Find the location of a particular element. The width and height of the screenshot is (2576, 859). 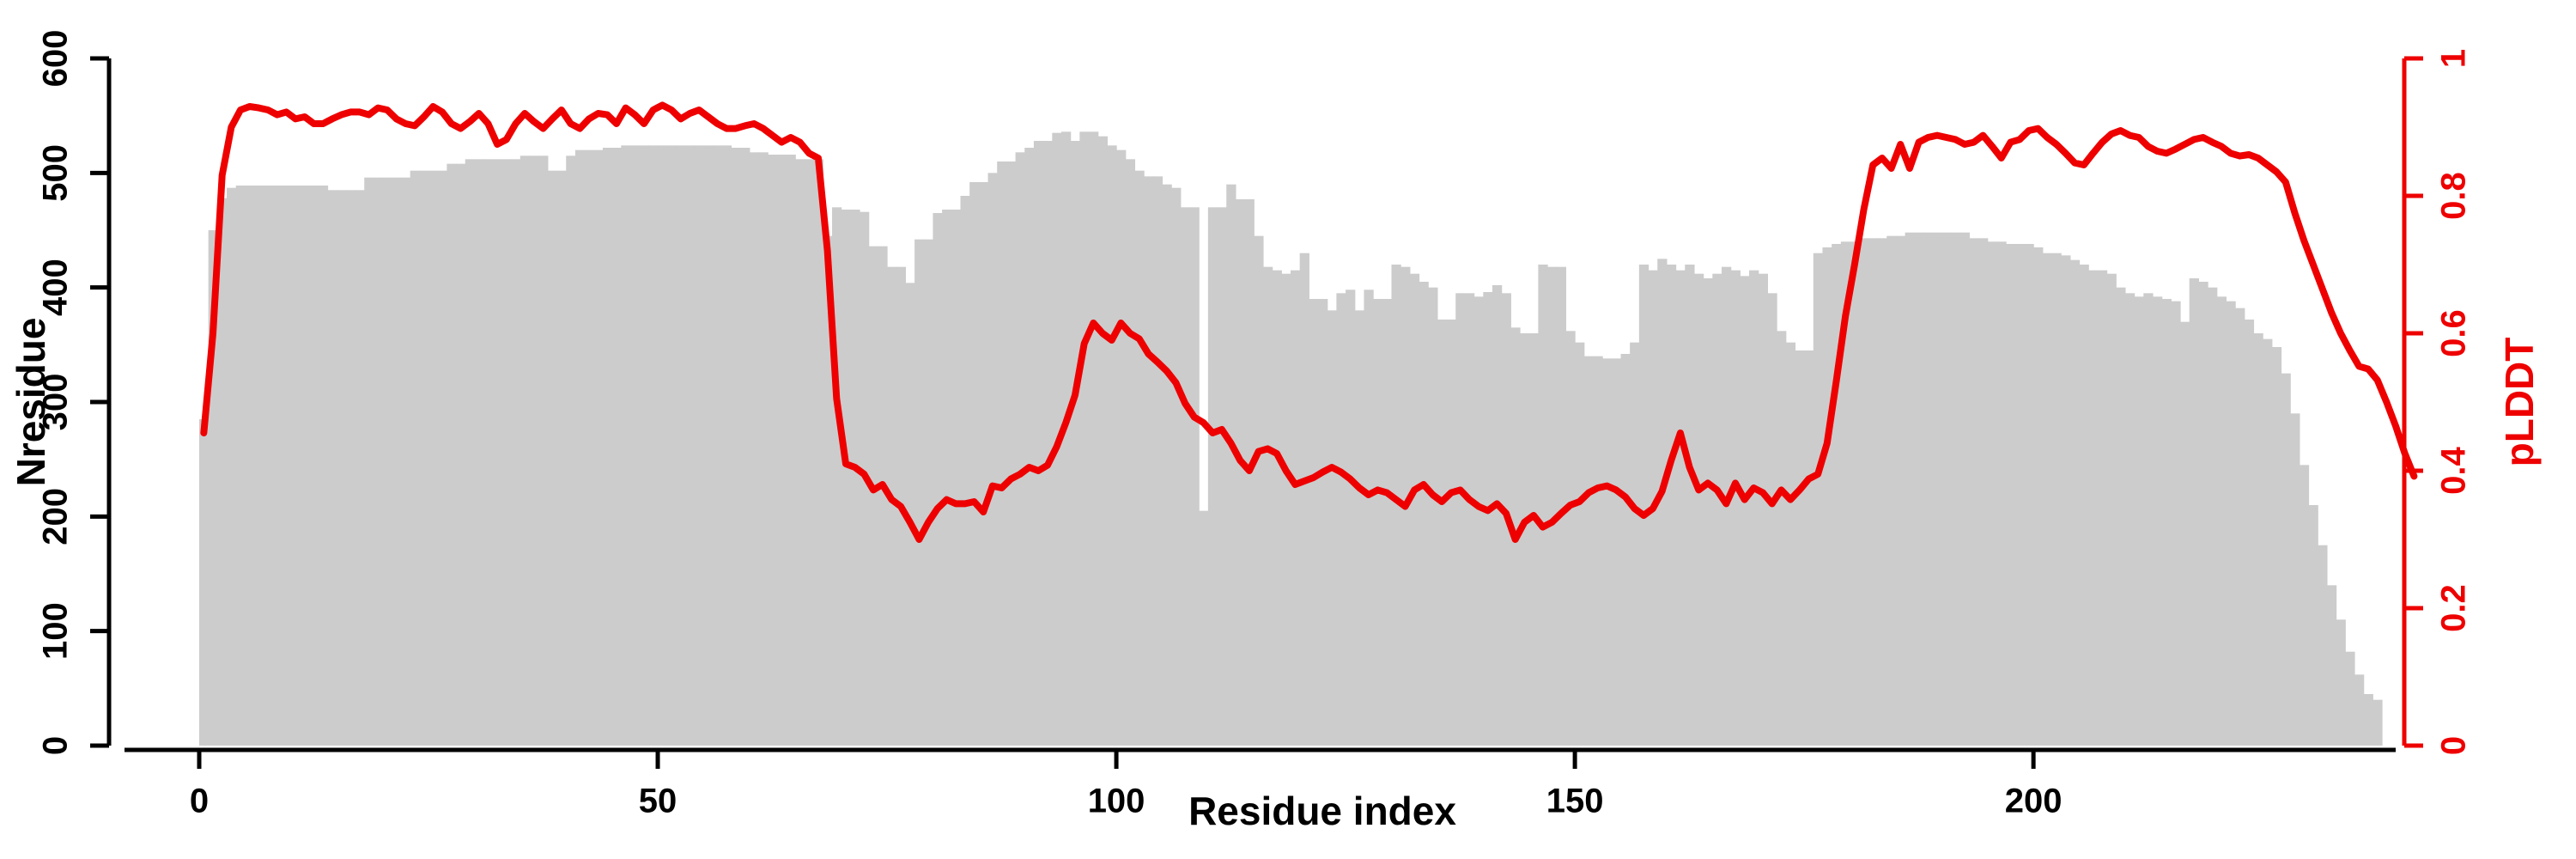

right-tick-label: 1 is located at coordinates (2454, 58).